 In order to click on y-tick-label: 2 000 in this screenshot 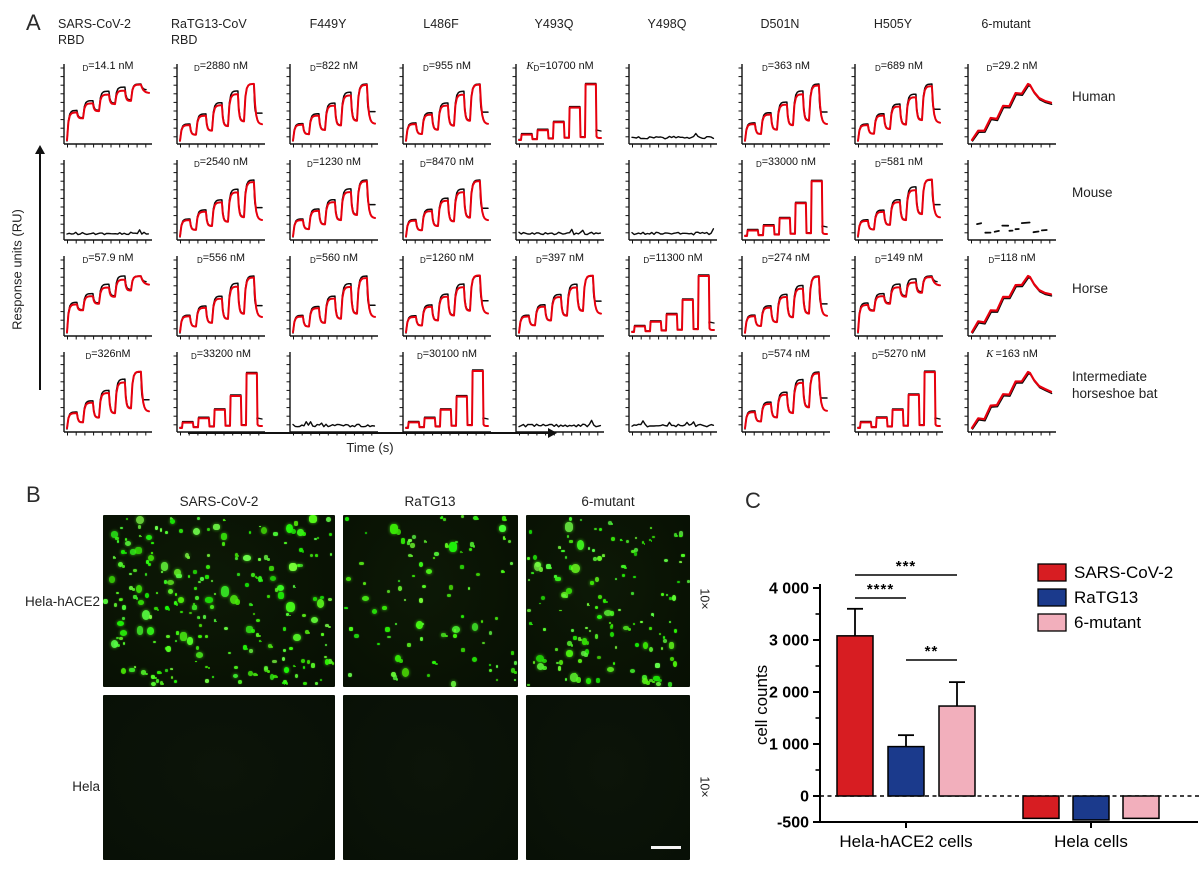, I will do `click(789, 693)`.